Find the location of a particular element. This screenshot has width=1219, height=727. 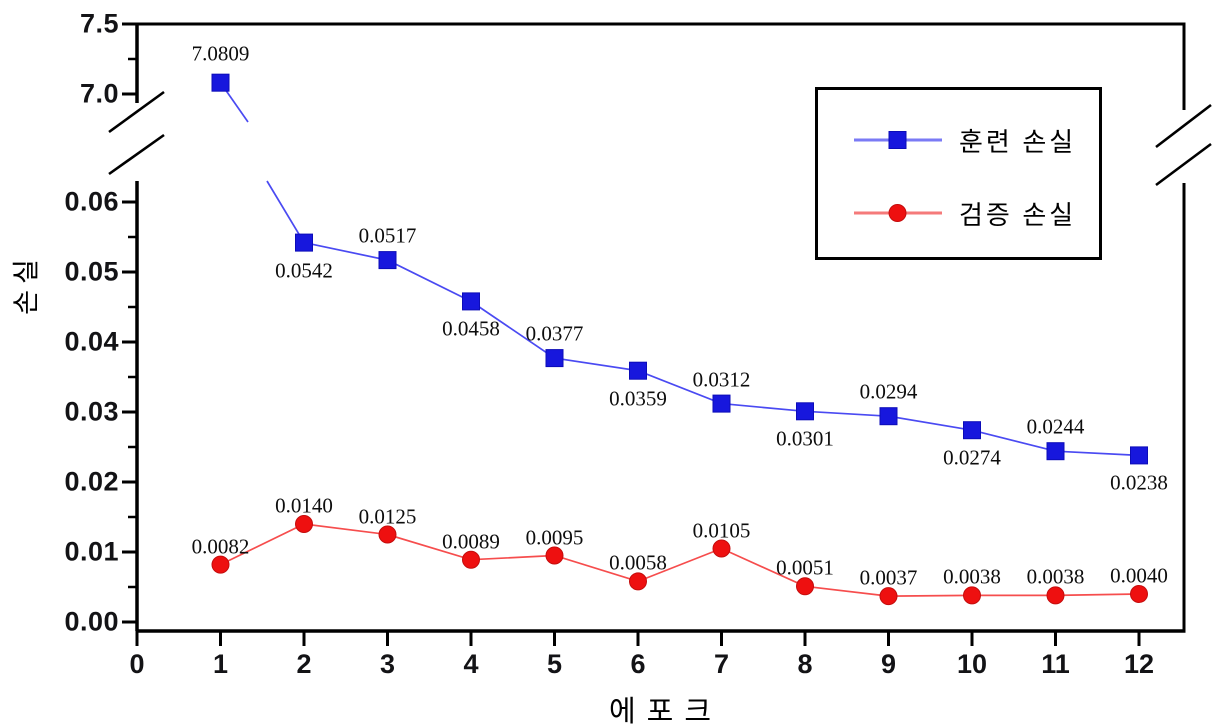

legend-label-validation-loss: 검증 손실 is located at coordinates (1018, 215).